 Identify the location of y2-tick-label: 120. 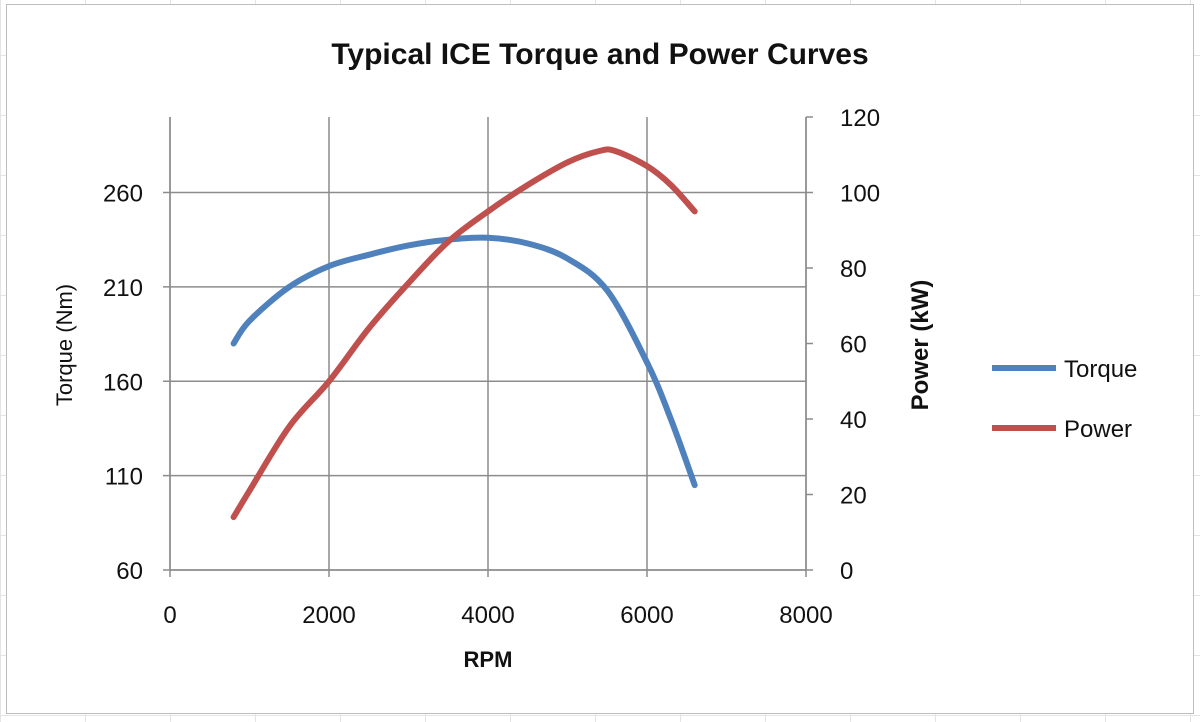
(860, 118).